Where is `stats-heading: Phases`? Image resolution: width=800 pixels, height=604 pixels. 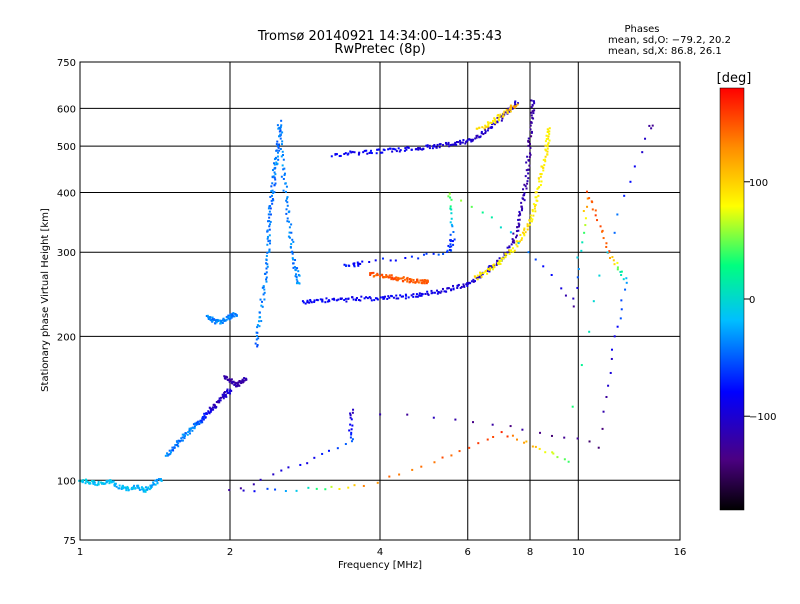
stats-heading: Phases is located at coordinates (641, 29).